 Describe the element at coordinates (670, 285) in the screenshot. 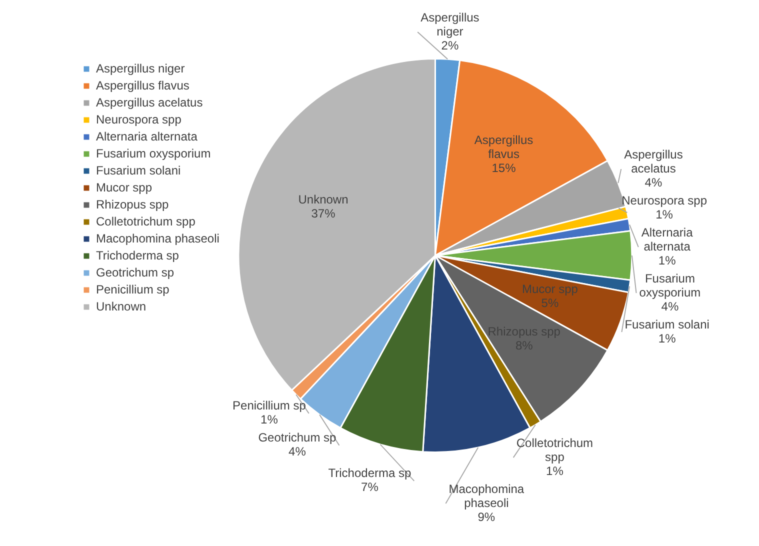

I see `slice-label: Fusarium oxysporium` at that location.